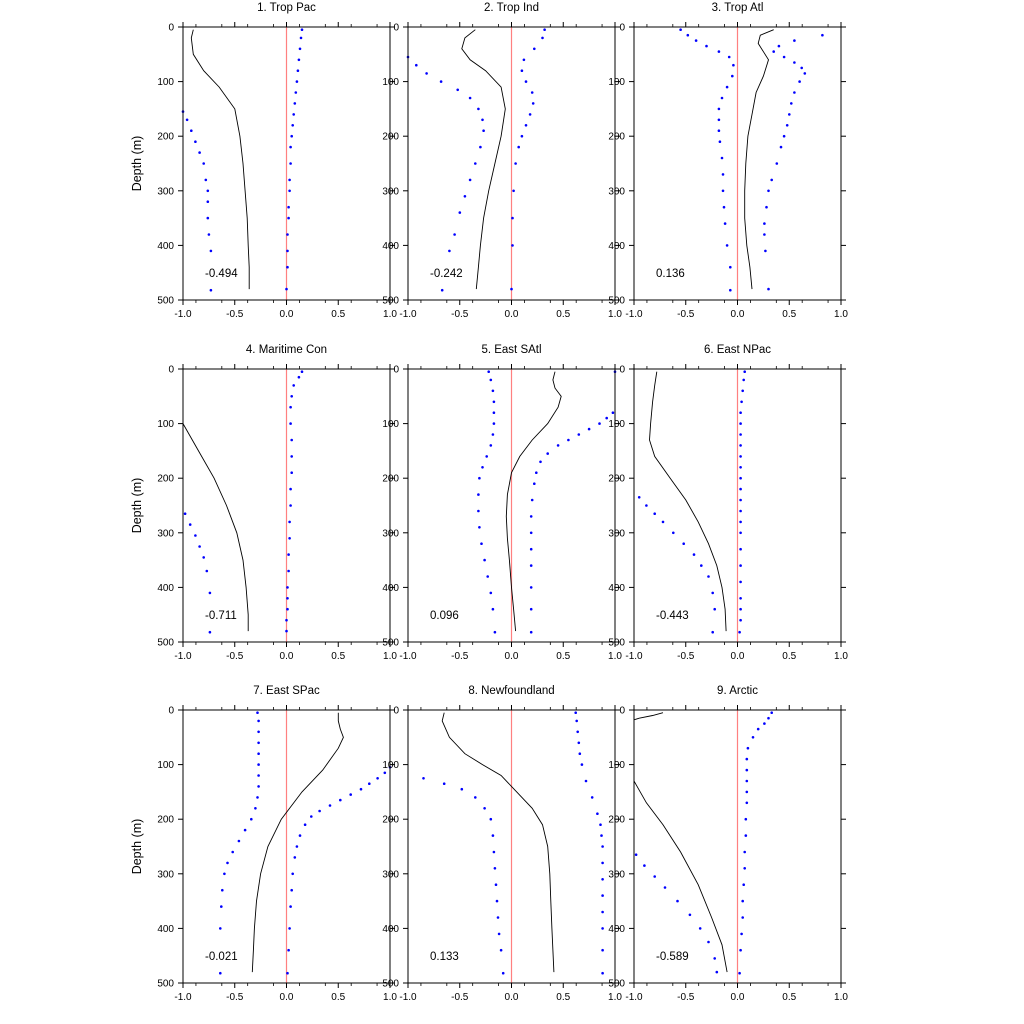  Describe the element at coordinates (390, 479) in the screenshot. I see `y-tick-label: 200` at that location.